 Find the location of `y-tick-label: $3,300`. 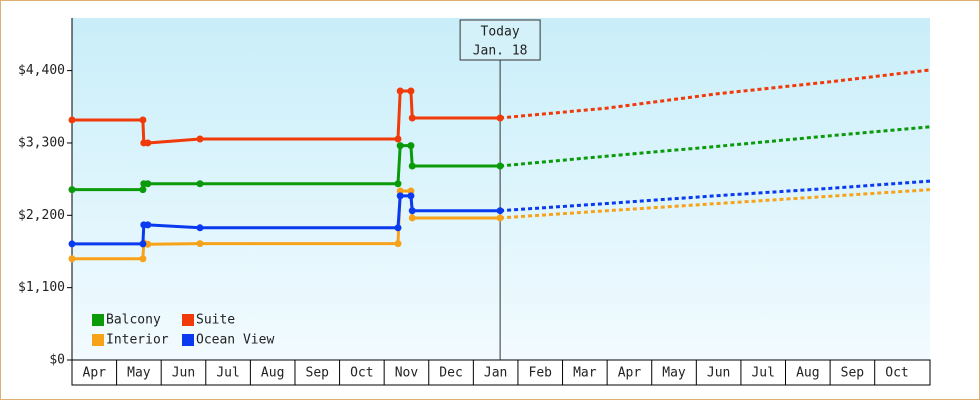

y-tick-label: $3,300 is located at coordinates (41, 142).